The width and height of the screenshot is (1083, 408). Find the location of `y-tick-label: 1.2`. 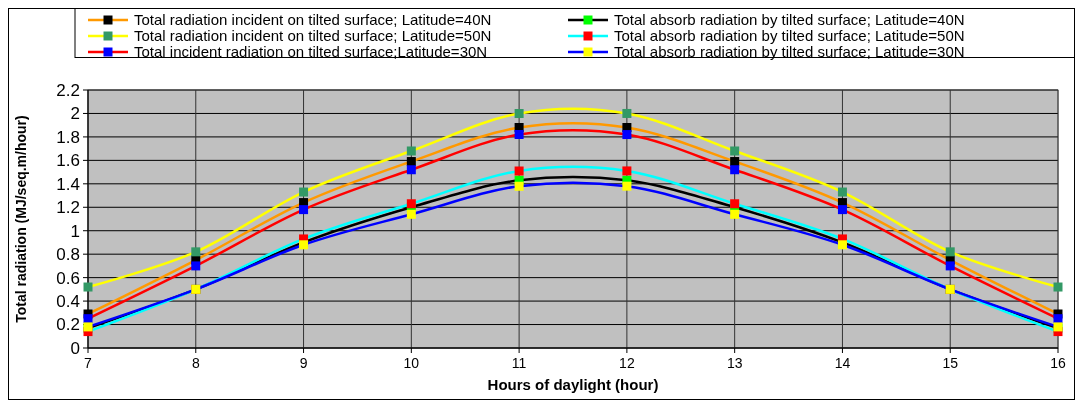

y-tick-label: 1.2 is located at coordinates (68, 208).